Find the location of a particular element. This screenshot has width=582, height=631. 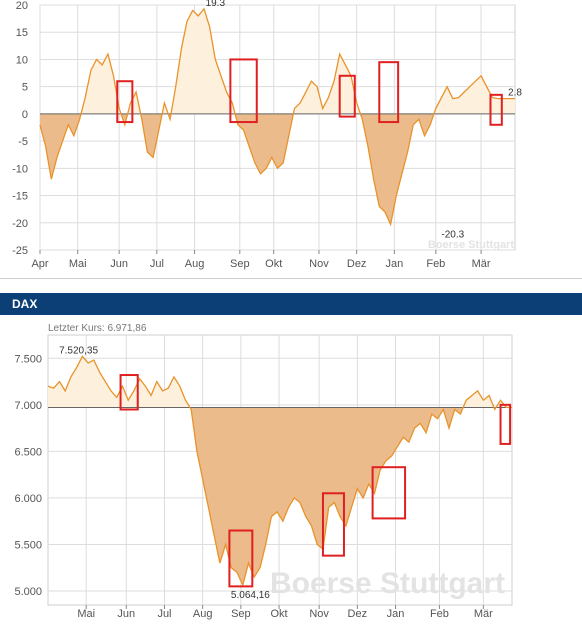

y-tick-label: 5 is located at coordinates (25, 88).